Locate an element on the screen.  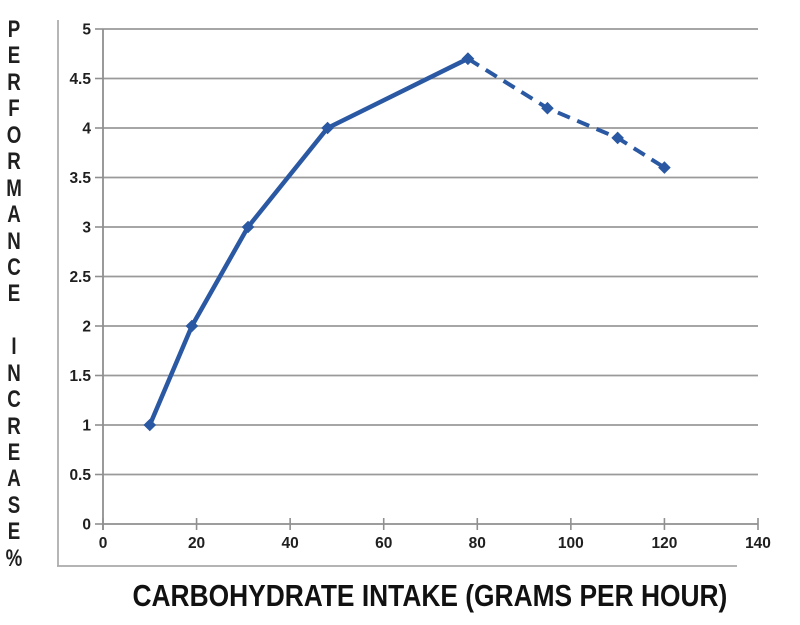
x-axis-title: CARBOHYDRATE INTAKE (GRAMS PER HOUR) is located at coordinates (430, 595).